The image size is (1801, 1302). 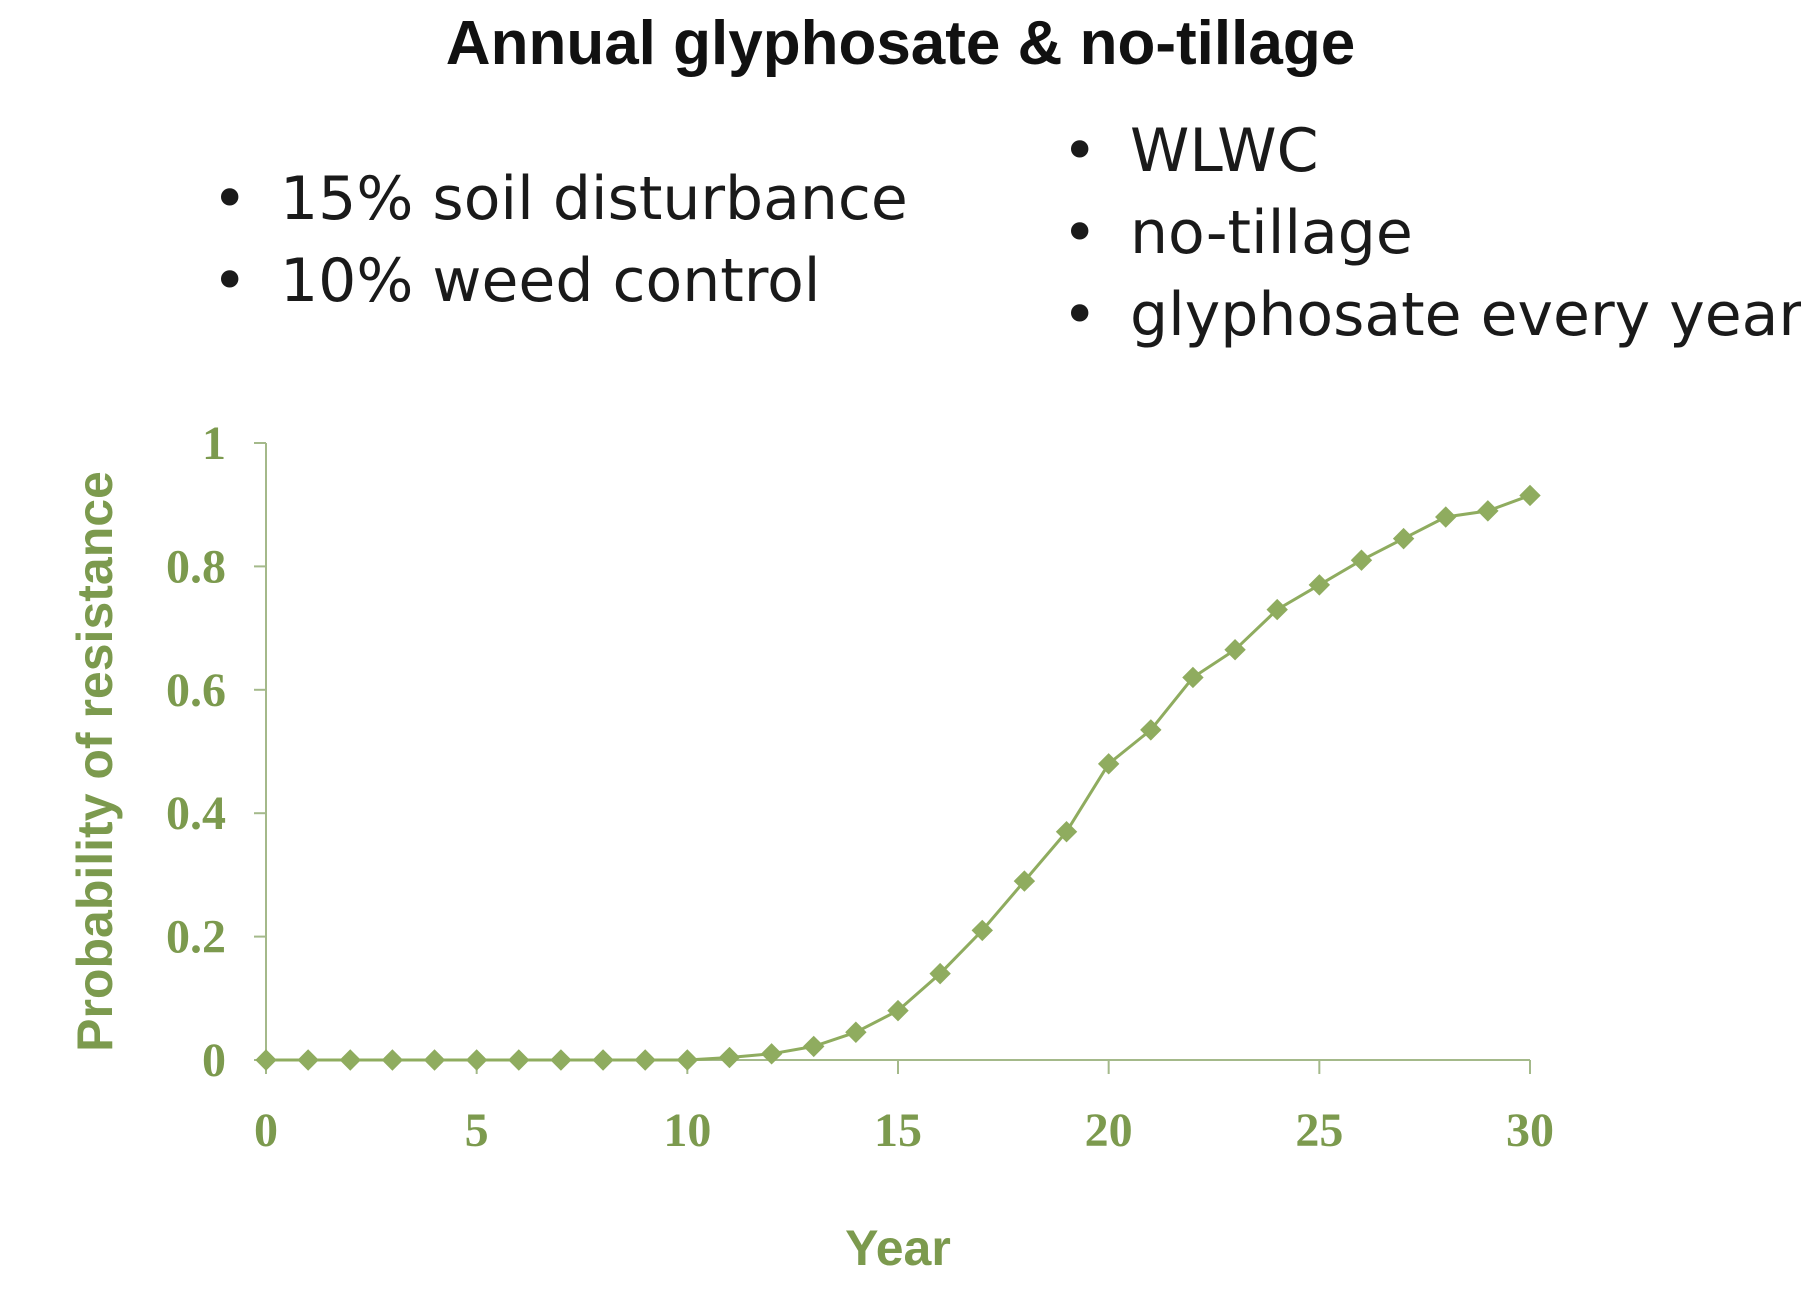 I want to click on y-axis-title: Probability of resistance, so click(x=95, y=761).